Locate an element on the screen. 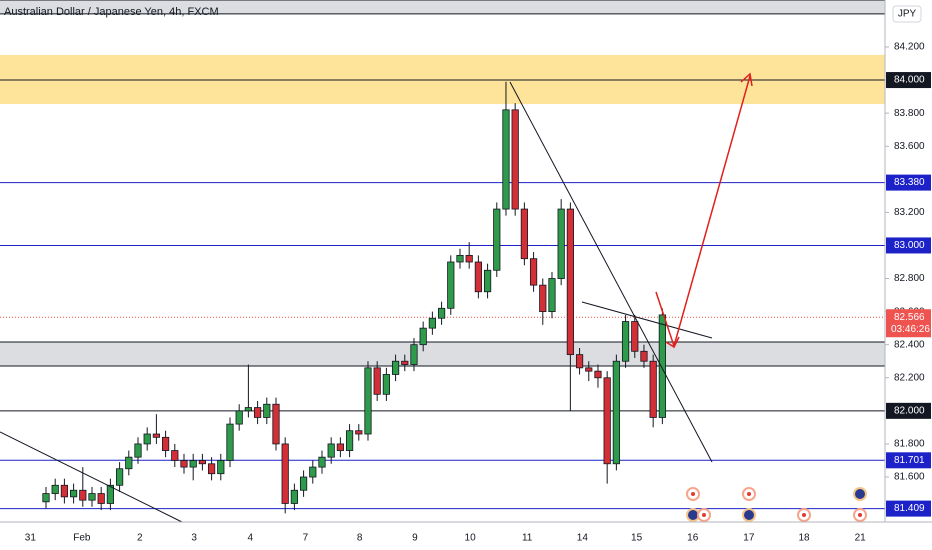 The height and width of the screenshot is (550, 932). x-tick-label: 2 is located at coordinates (140, 538).